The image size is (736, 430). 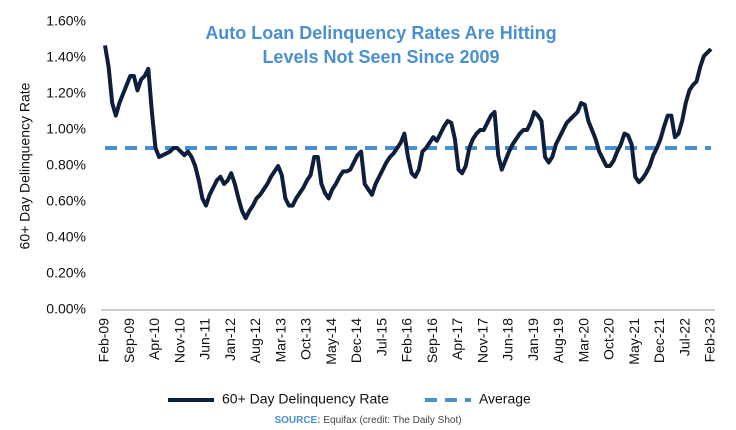 What do you see at coordinates (482, 340) in the screenshot?
I see `x-tick-label: Nov-17` at bounding box center [482, 340].